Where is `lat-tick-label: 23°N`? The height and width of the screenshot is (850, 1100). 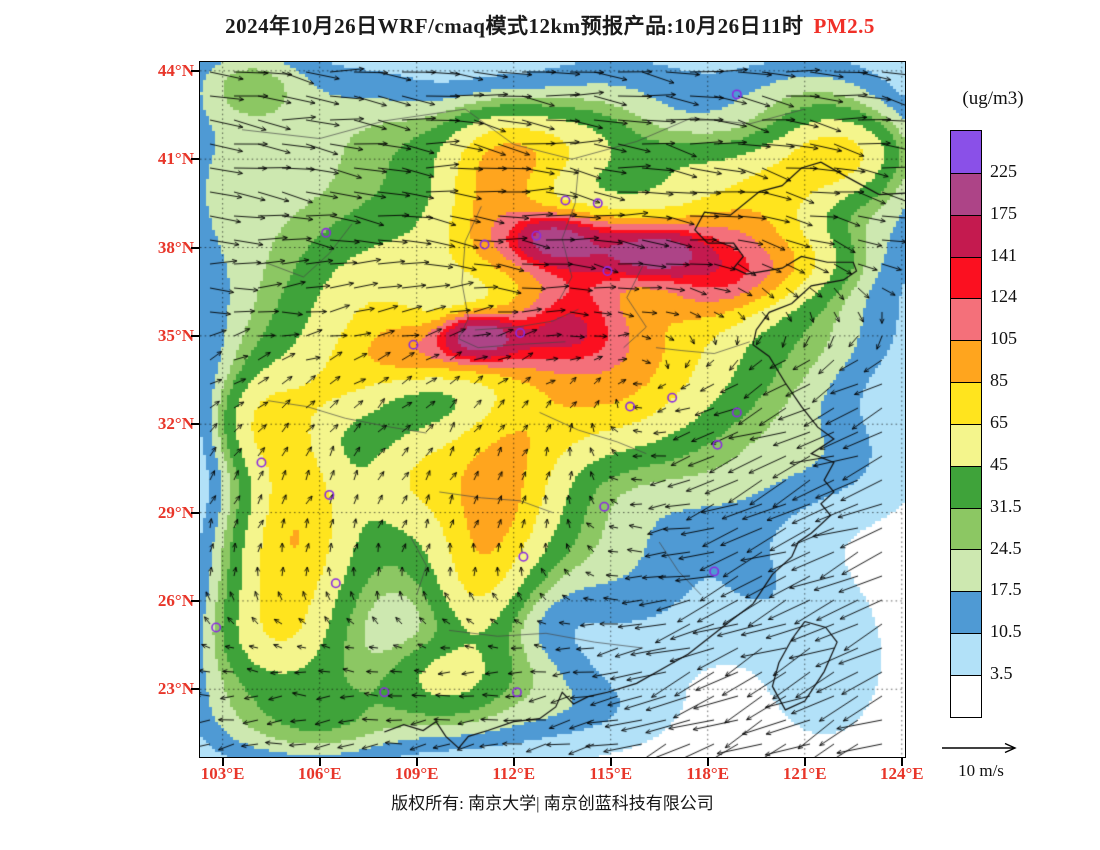
lat-tick-label: 23°N is located at coordinates (175, 689).